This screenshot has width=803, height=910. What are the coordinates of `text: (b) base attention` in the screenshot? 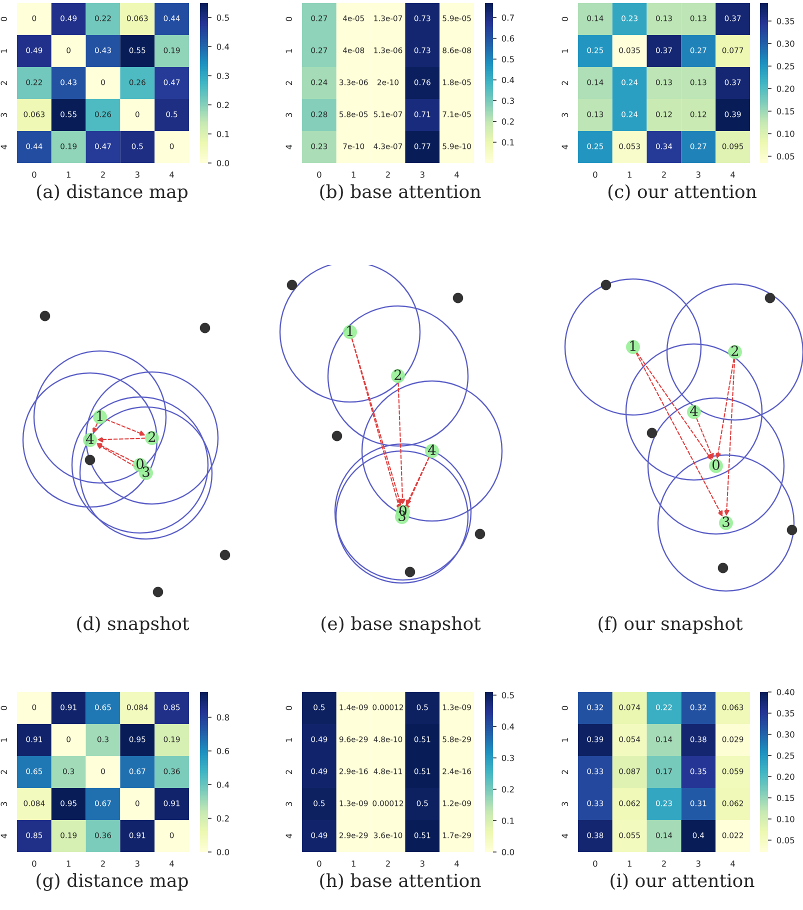 It's located at (400, 192).